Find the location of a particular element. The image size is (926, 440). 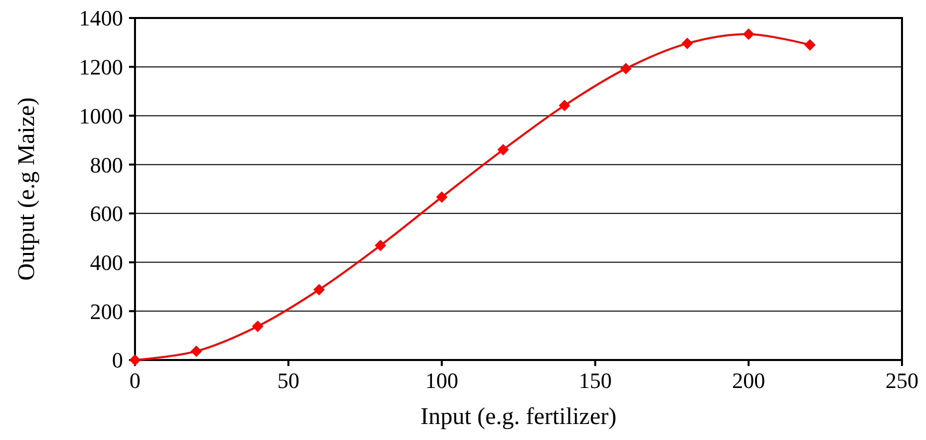

x-tick-label: 50 is located at coordinates (288, 380).